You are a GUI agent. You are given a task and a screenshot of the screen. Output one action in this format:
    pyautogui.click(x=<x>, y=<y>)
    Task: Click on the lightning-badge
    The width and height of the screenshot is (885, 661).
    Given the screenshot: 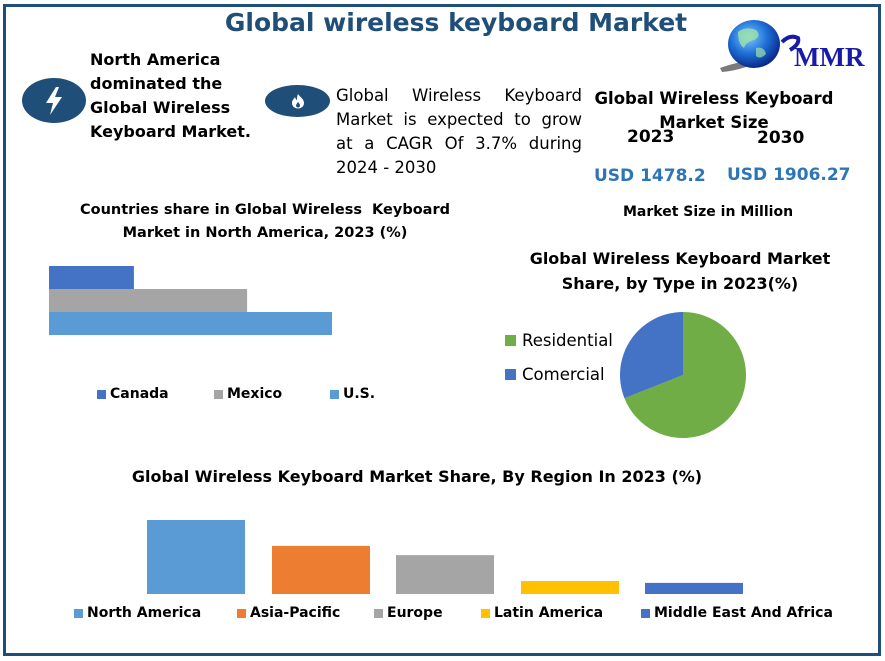 What is the action you would take?
    pyautogui.click(x=54, y=100)
    